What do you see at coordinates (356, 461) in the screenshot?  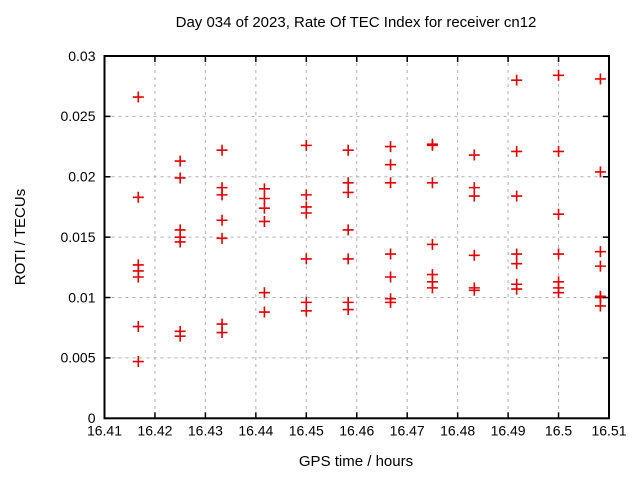 I see `x-axis-label: GPS time / hours` at bounding box center [356, 461].